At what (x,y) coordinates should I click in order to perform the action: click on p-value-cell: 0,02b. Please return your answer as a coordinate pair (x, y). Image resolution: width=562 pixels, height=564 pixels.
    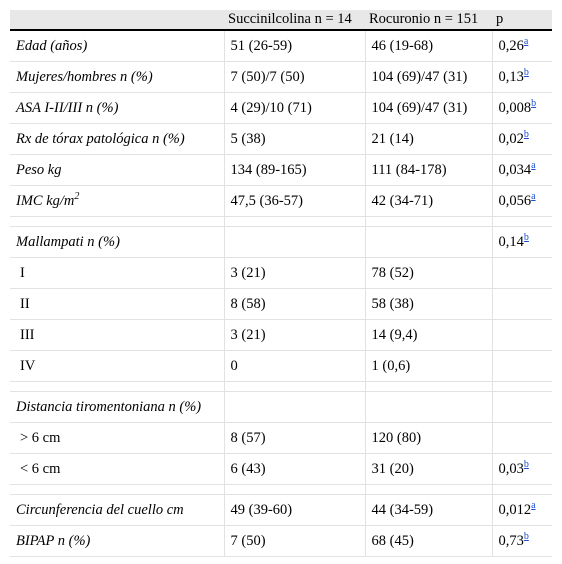
    Looking at the image, I should click on (522, 139).